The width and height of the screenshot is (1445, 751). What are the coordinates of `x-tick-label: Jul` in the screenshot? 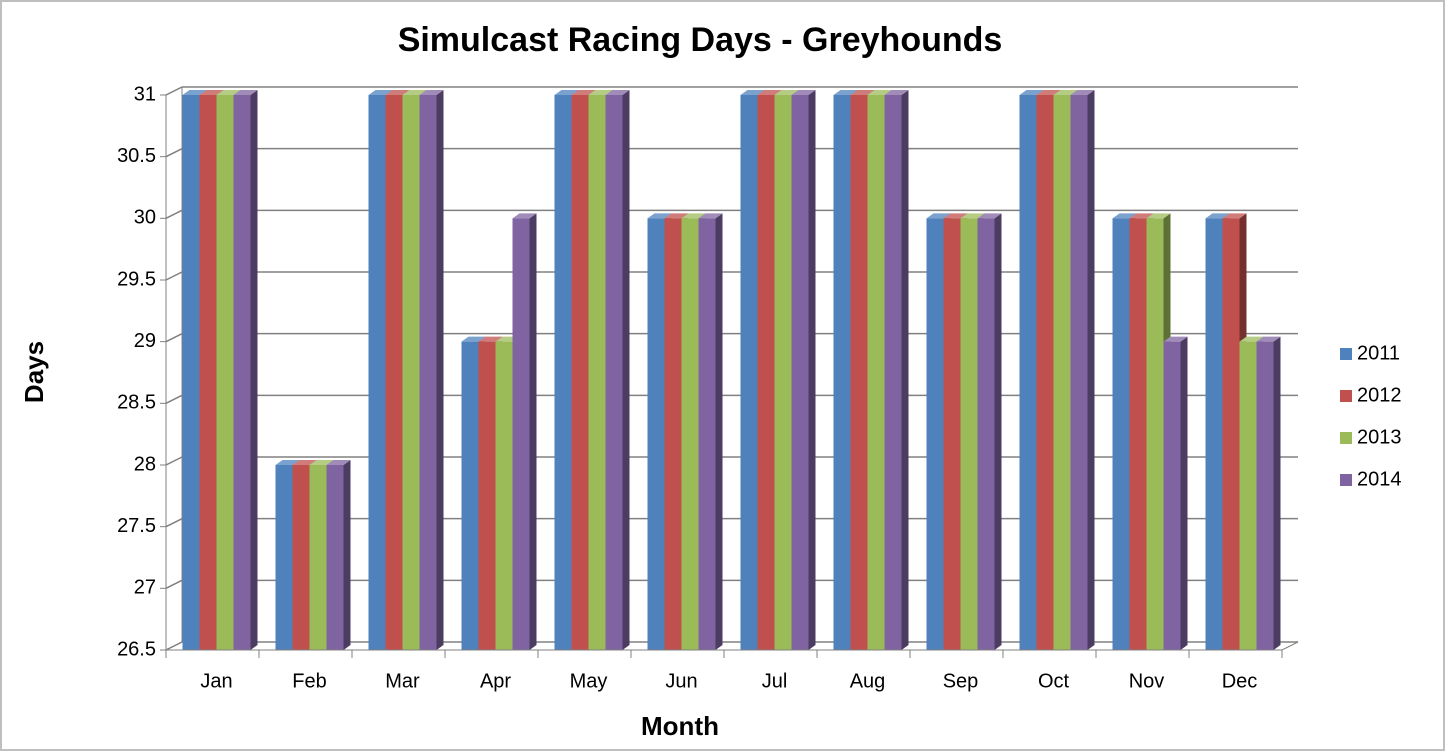 It's located at (775, 681).